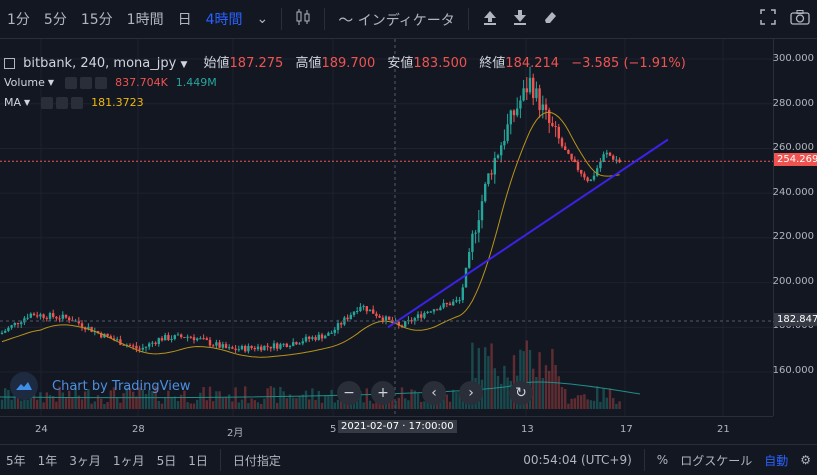 The height and width of the screenshot is (475, 817). What do you see at coordinates (220, 460) in the screenshot?
I see `divider` at bounding box center [220, 460].